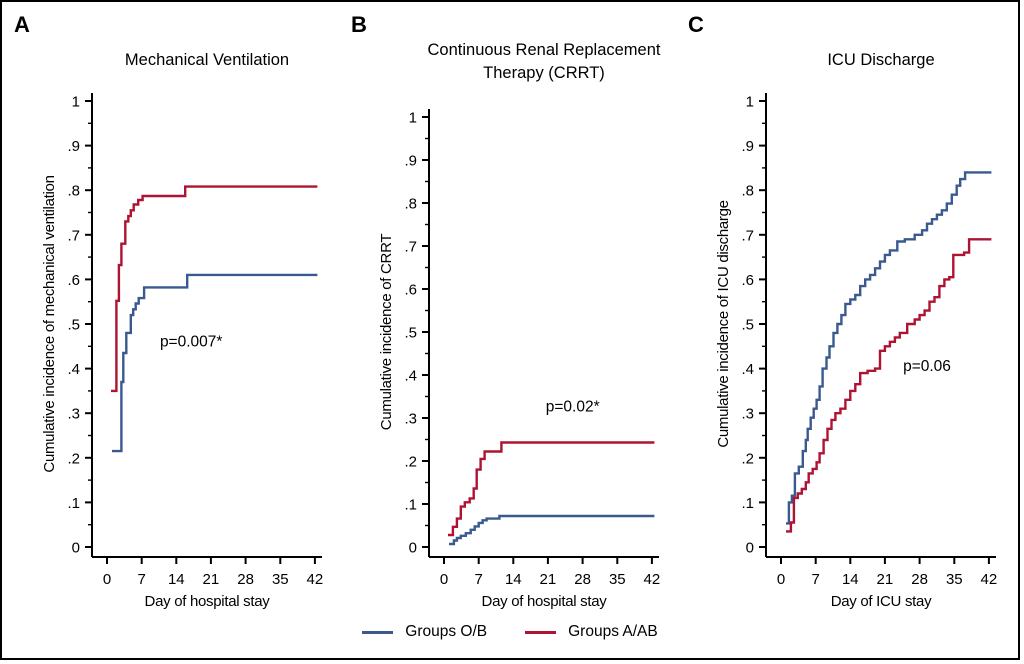 This screenshot has height=664, width=1024. I want to click on panel-letter-b: B, so click(359, 24).